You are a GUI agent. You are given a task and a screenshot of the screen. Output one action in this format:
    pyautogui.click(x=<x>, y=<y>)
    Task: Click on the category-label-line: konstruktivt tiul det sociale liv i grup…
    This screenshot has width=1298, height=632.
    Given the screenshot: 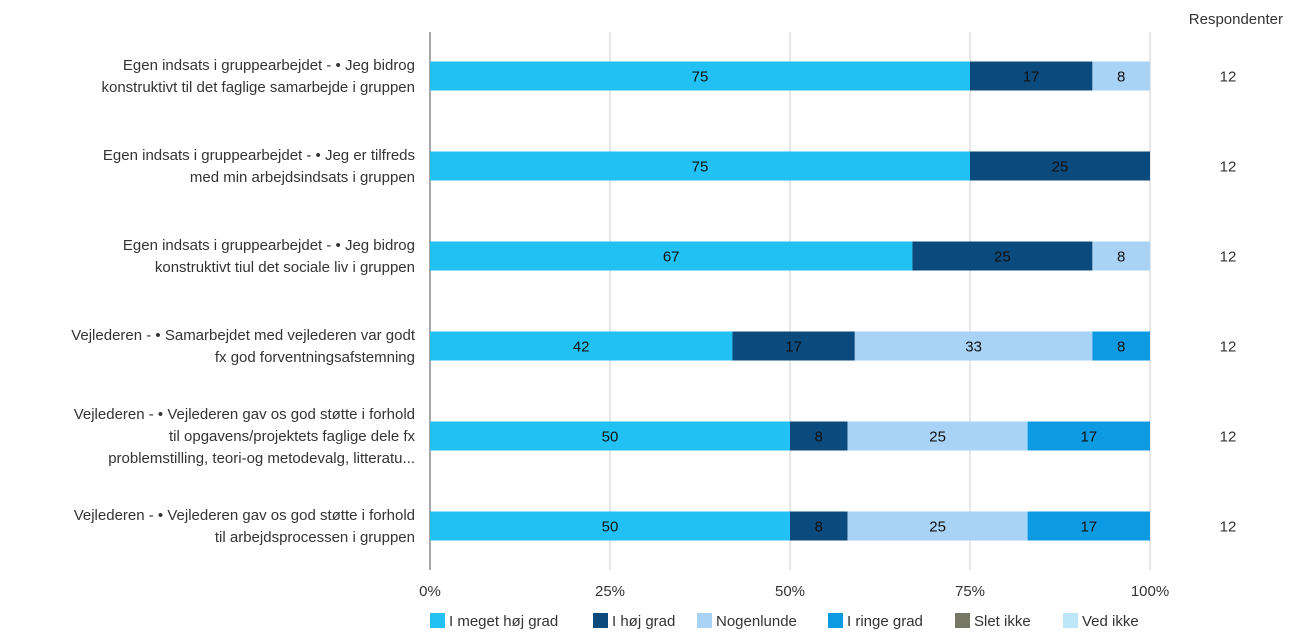 What is the action you would take?
    pyautogui.click(x=285, y=267)
    